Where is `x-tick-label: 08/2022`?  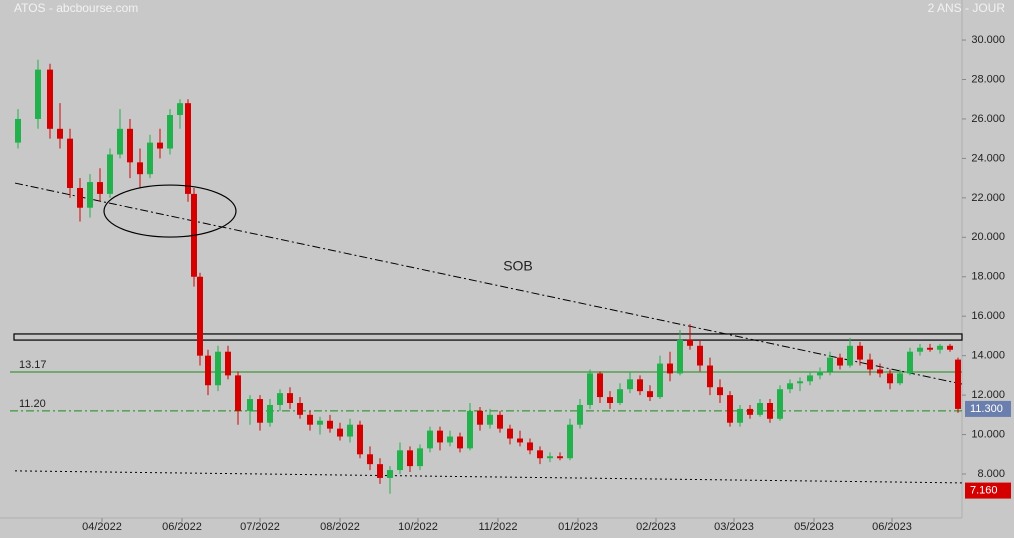 x-tick-label: 08/2022 is located at coordinates (340, 527).